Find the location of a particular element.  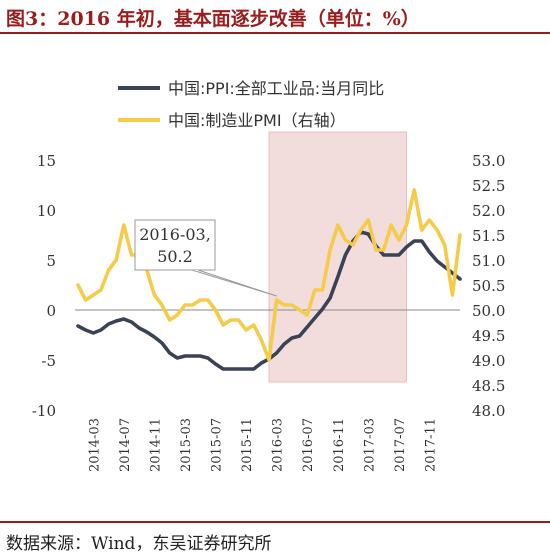

right-tick-label: 50.0 is located at coordinates (488, 311).